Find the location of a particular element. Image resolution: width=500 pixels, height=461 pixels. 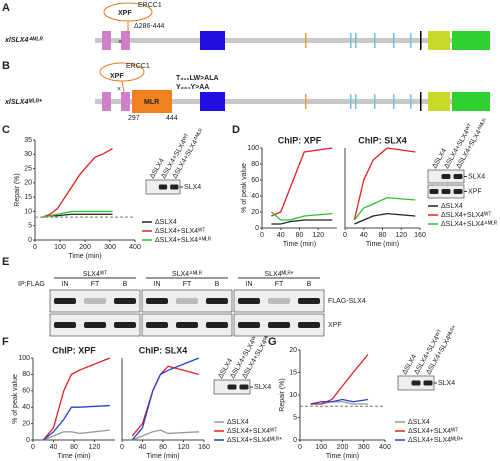

label: xlSLX4ᐞᴹᴸᴿ is located at coordinates (23, 40).